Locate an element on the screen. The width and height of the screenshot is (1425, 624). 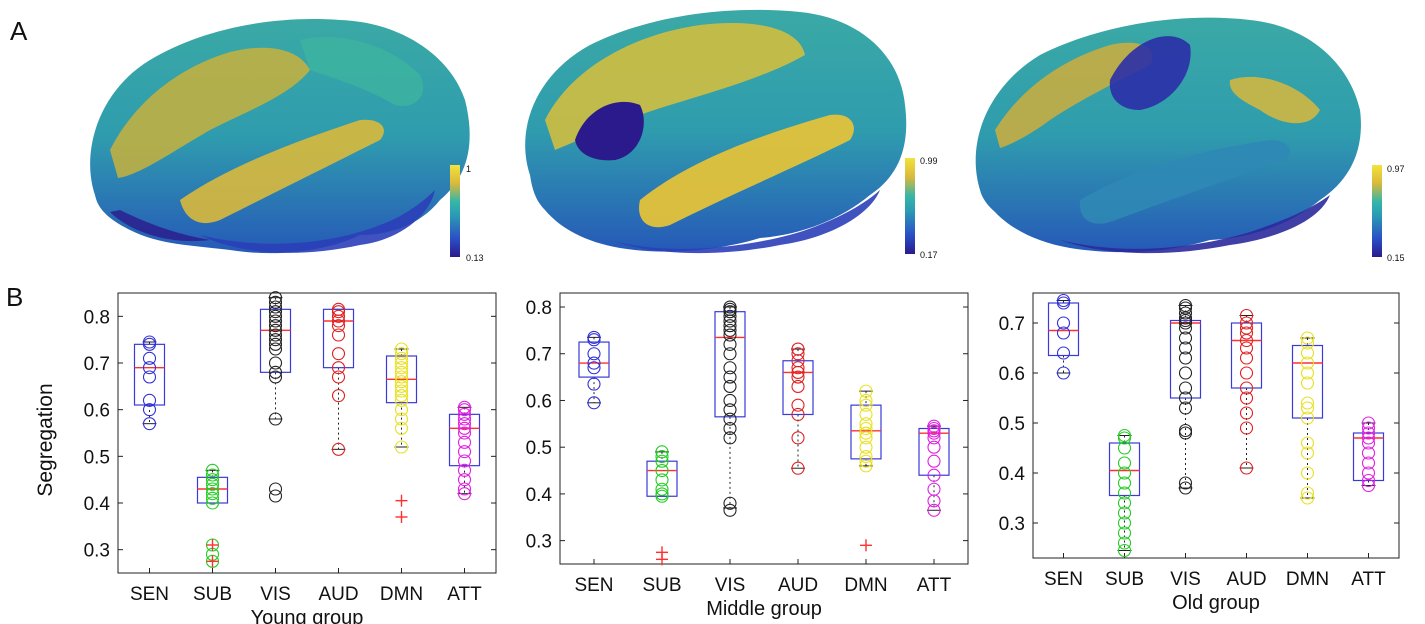
x-axis-label: Old group is located at coordinates (1216, 603).